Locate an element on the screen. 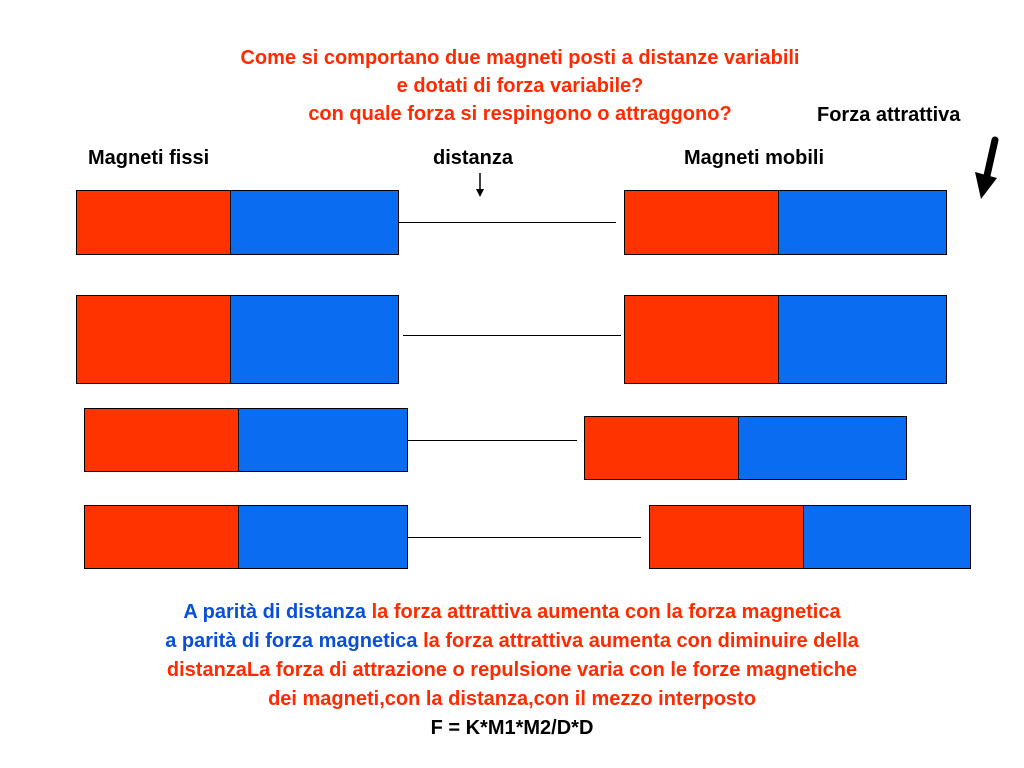 This screenshot has width=1024, height=768. explanation-blue-2: a parità di forza magnetica is located at coordinates (291, 641).